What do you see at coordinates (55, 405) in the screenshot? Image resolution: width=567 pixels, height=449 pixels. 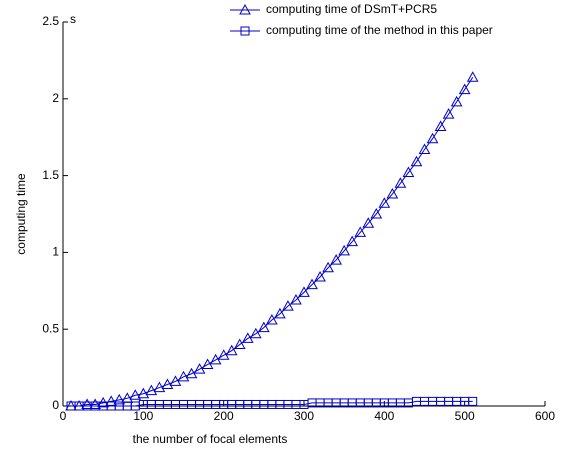 I see `y-tick-label: 0` at bounding box center [55, 405].